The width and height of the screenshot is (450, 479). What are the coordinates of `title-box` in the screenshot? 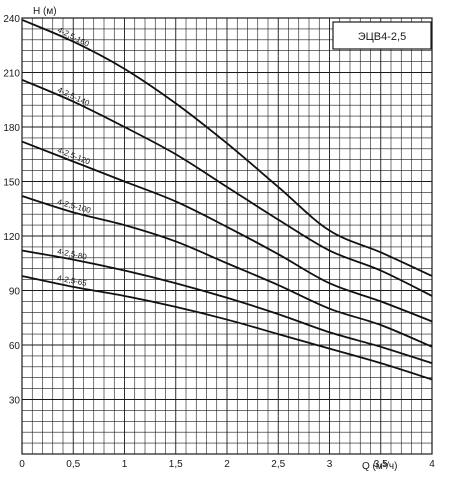 It's located at (382, 35).